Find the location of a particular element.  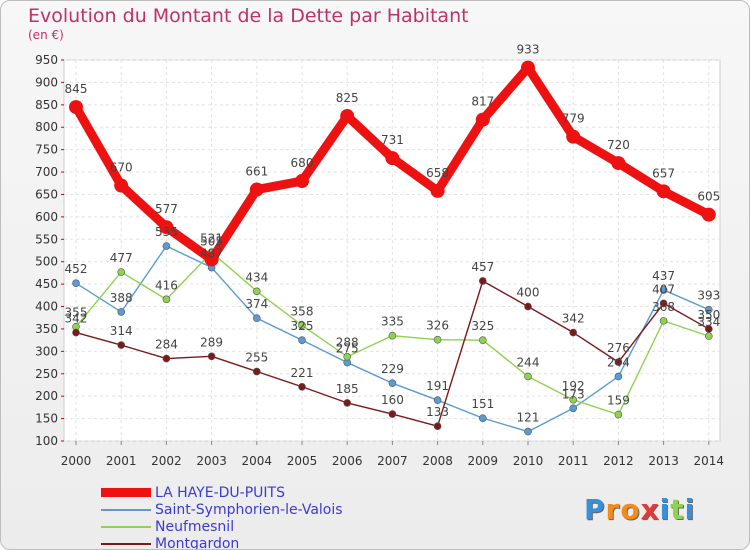

y-tick-label: 900 is located at coordinates (46, 82).